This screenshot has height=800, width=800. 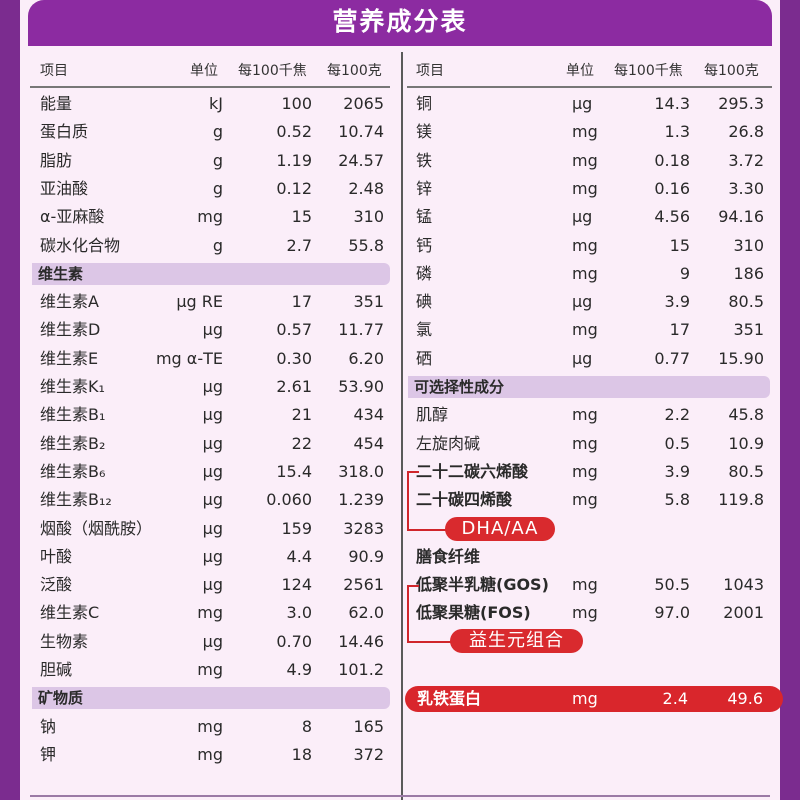 What do you see at coordinates (366, 556) in the screenshot?
I see `value-per-100g: 90.9` at bounding box center [366, 556].